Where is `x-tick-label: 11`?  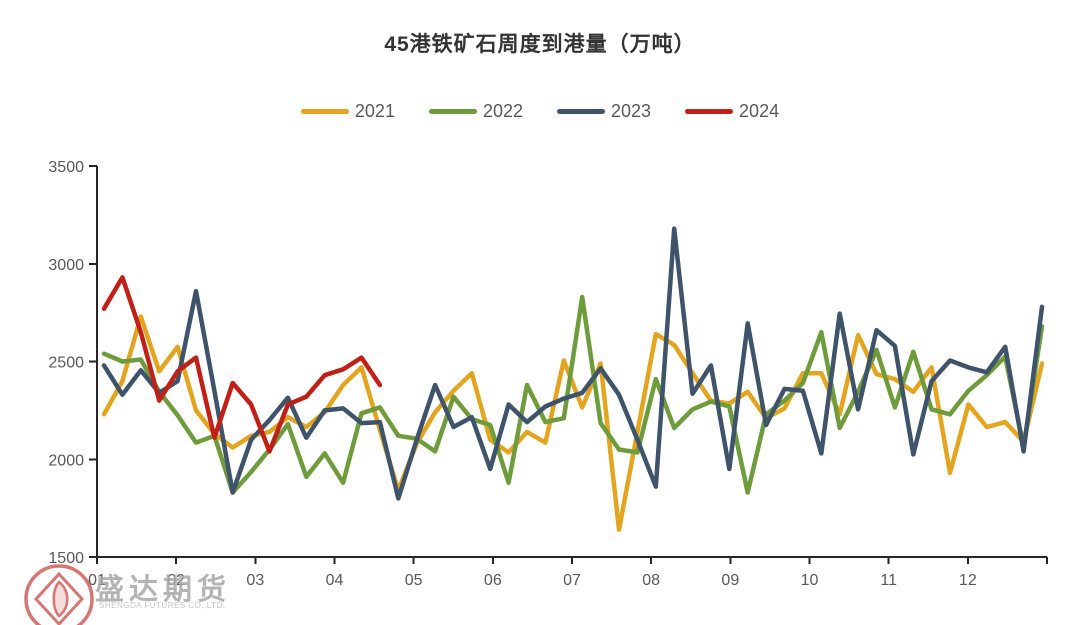
x-tick-label: 11 is located at coordinates (888, 580).